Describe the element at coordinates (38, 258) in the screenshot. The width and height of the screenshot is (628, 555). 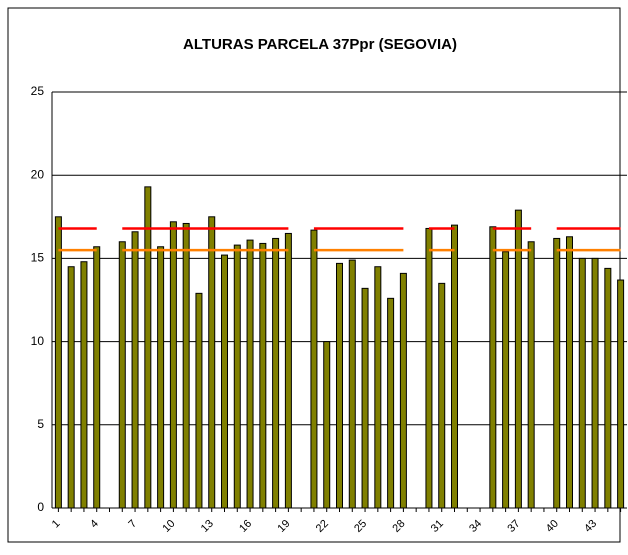
I see `y-tick-label: 15` at that location.